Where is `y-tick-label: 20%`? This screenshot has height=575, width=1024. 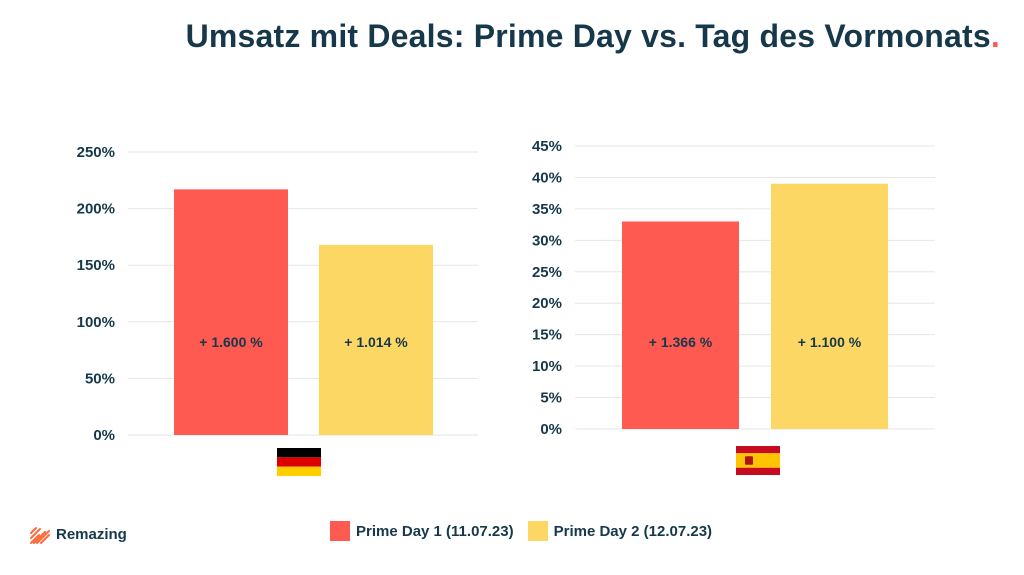
y-tick-label: 20% is located at coordinates (547, 303).